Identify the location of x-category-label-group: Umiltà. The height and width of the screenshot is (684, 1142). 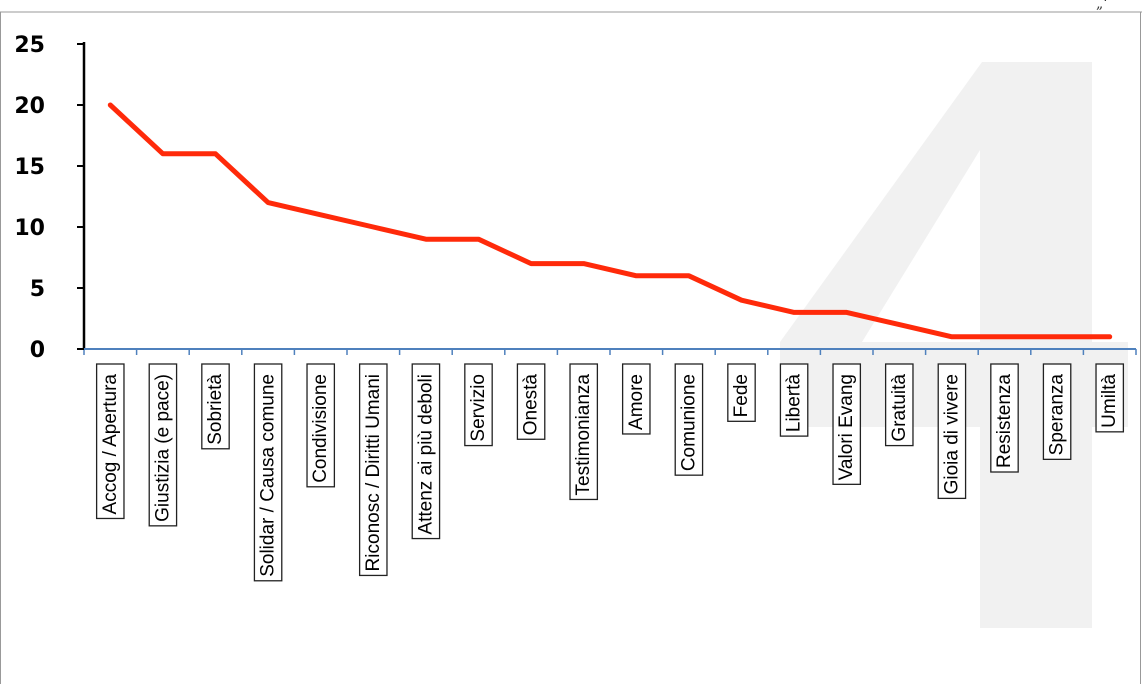
(1110, 398).